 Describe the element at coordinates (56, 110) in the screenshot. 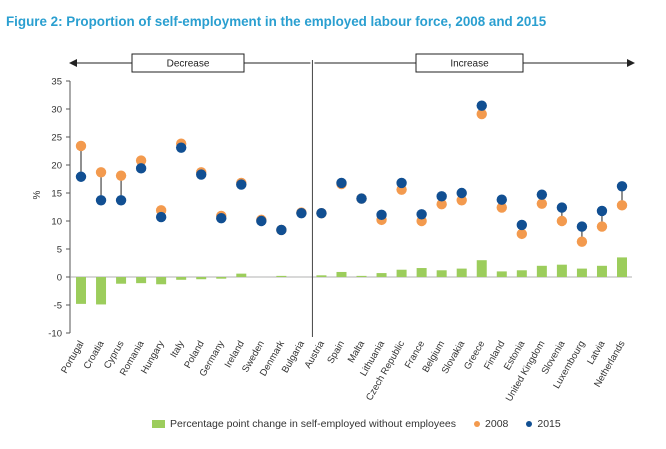

I see `y-tick-label: 30` at that location.